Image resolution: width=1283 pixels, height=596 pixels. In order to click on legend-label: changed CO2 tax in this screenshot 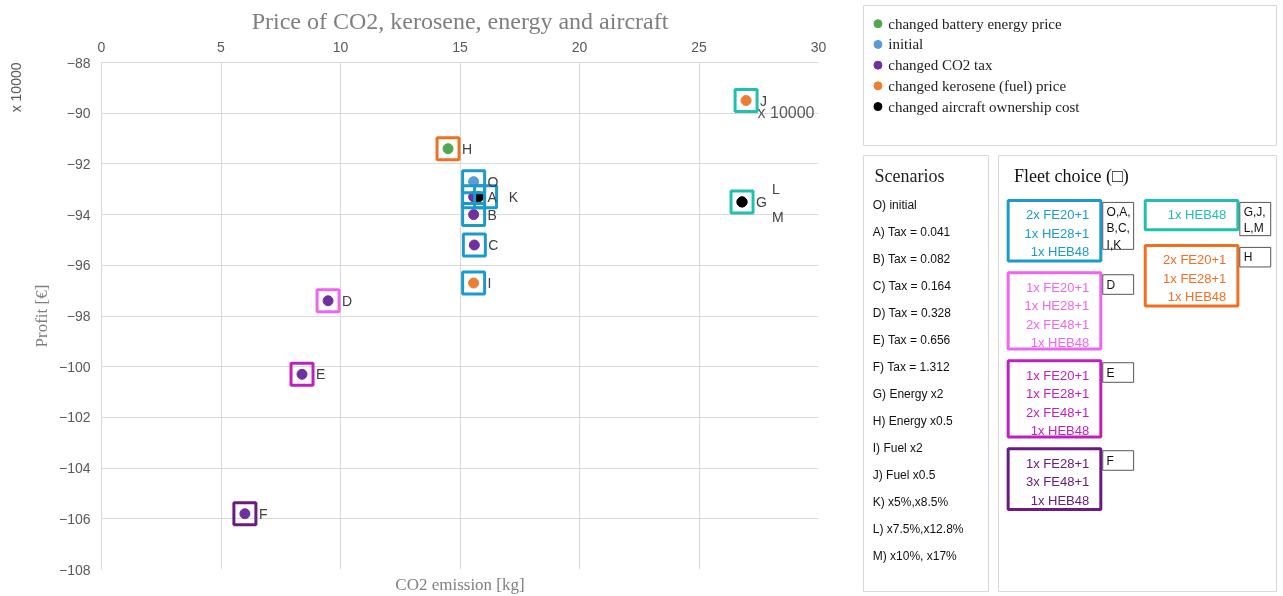, I will do `click(940, 65)`.